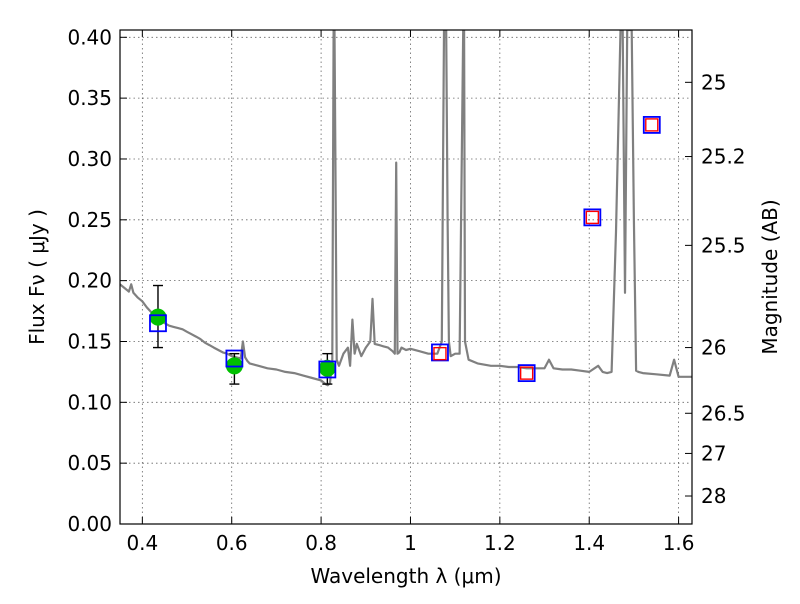  Describe the element at coordinates (89, 220) in the screenshot. I see `y-tick-label: 0.25` at that location.